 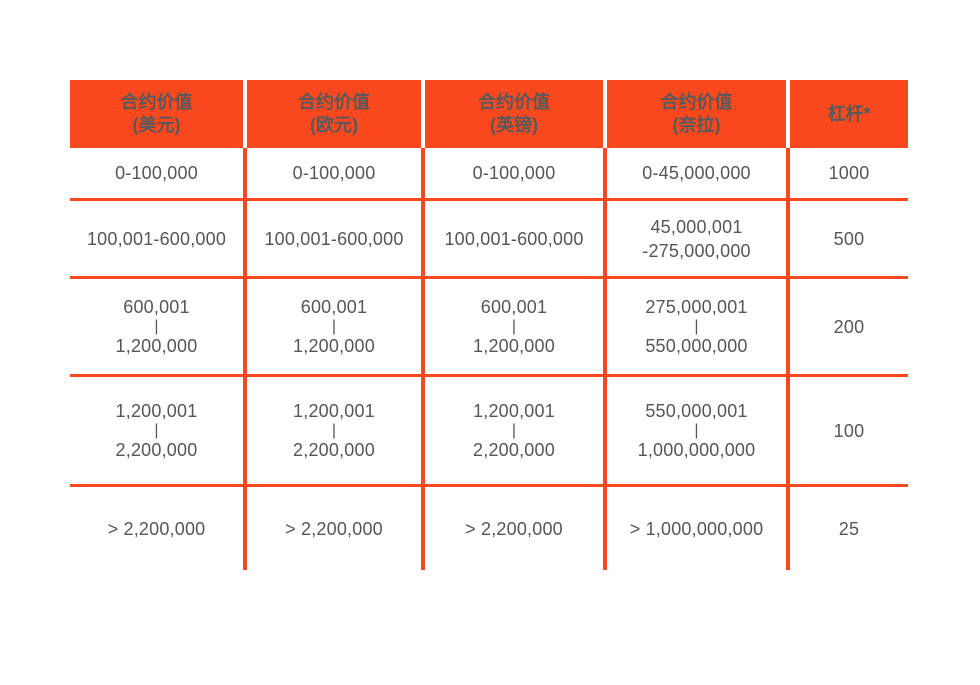 I want to click on cell-leverage-tier5: 25, so click(x=849, y=528).